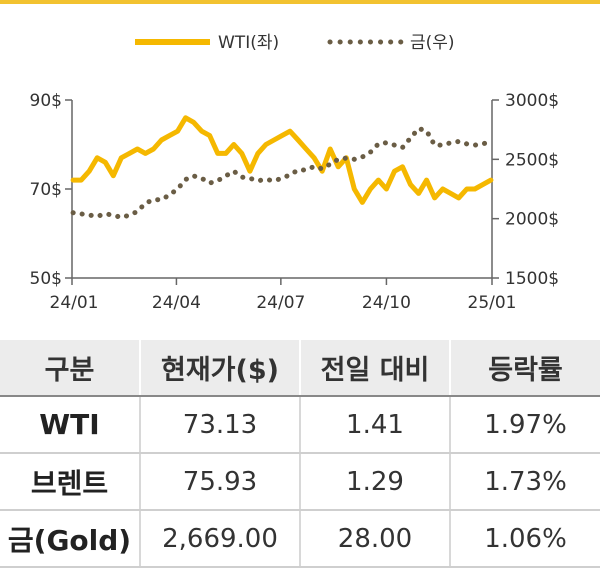 The height and width of the screenshot is (568, 600). I want to click on row-rate: 1.97%, so click(525, 425).